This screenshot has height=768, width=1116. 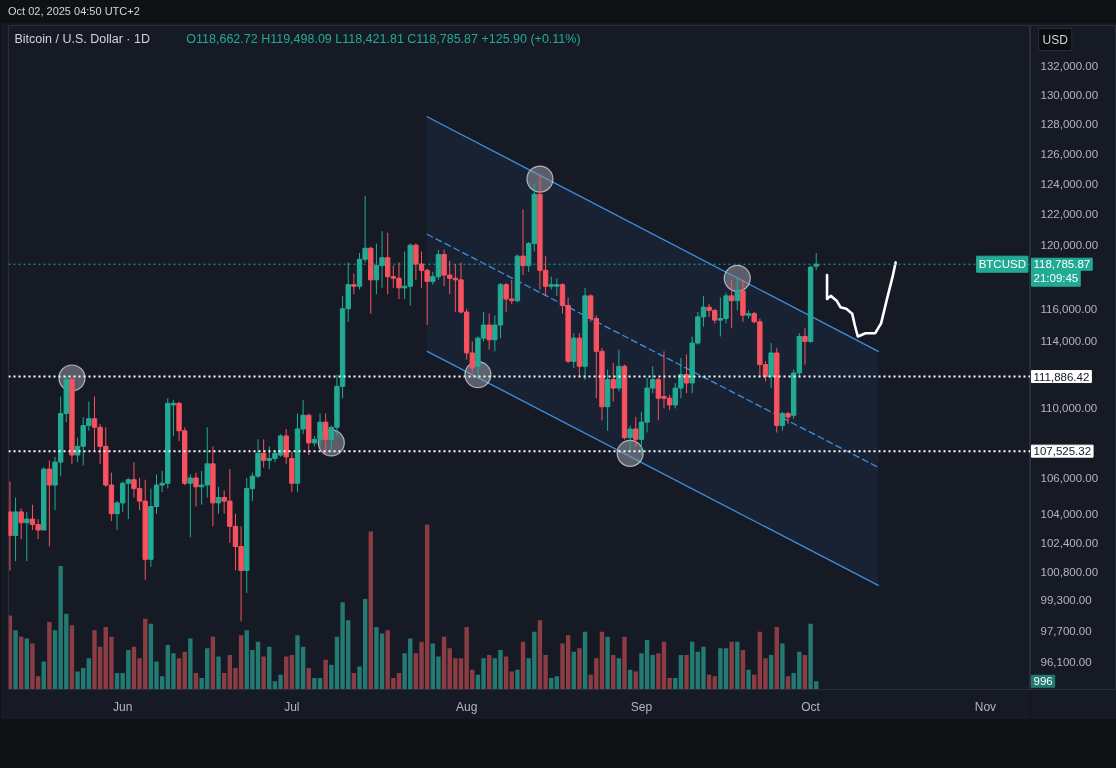 What do you see at coordinates (1062, 451) in the screenshot?
I see `ref-line-label: 107,525.32` at bounding box center [1062, 451].